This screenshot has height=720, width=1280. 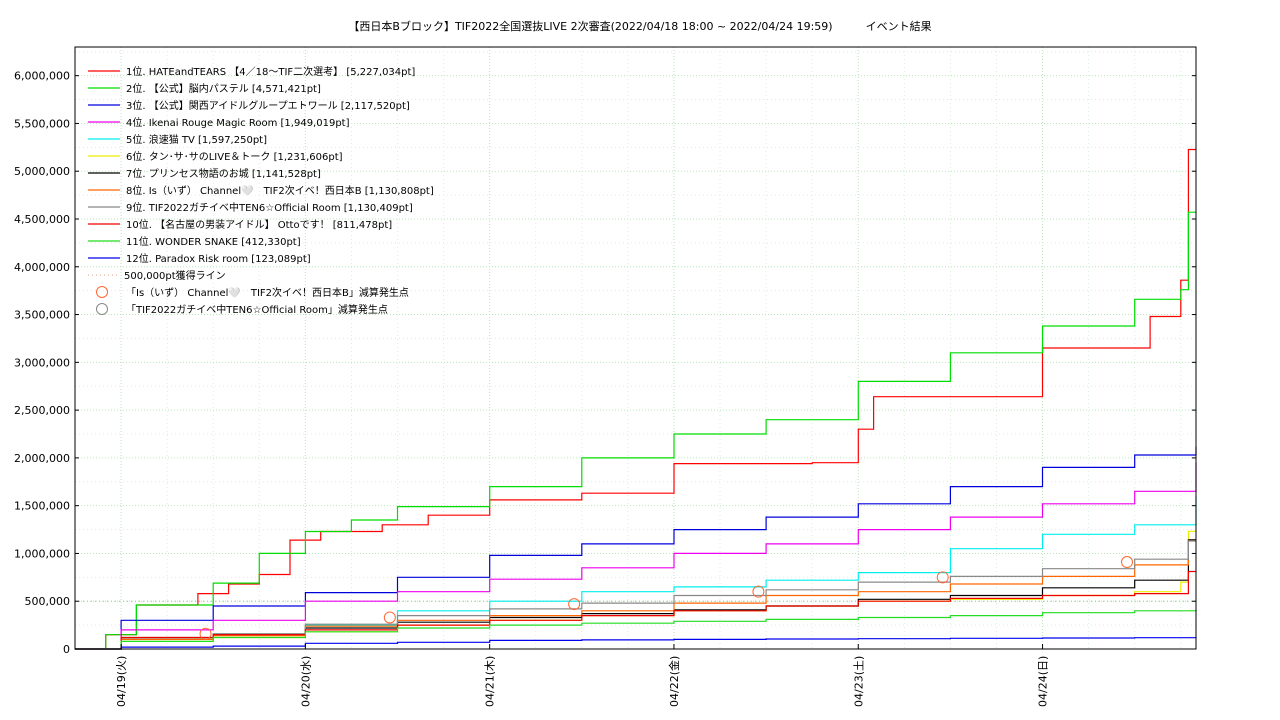 I want to click on y-tick-label: 4,500,000, so click(x=42, y=219).